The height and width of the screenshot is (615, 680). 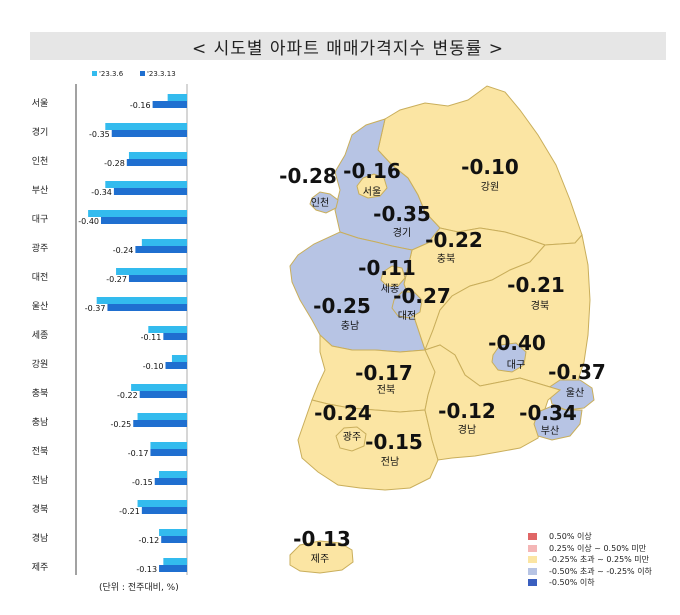 What do you see at coordinates (40, 509) in the screenshot?
I see `category-label: 경북` at bounding box center [40, 509].